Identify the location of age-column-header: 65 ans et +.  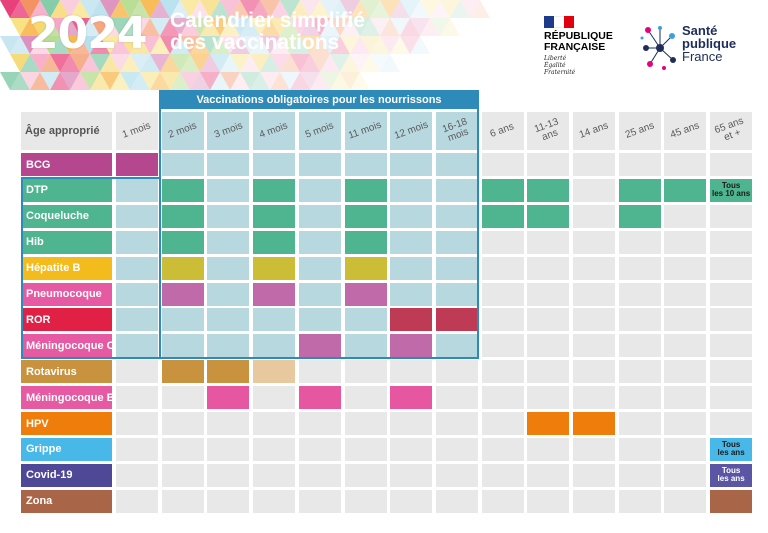
(731, 131).